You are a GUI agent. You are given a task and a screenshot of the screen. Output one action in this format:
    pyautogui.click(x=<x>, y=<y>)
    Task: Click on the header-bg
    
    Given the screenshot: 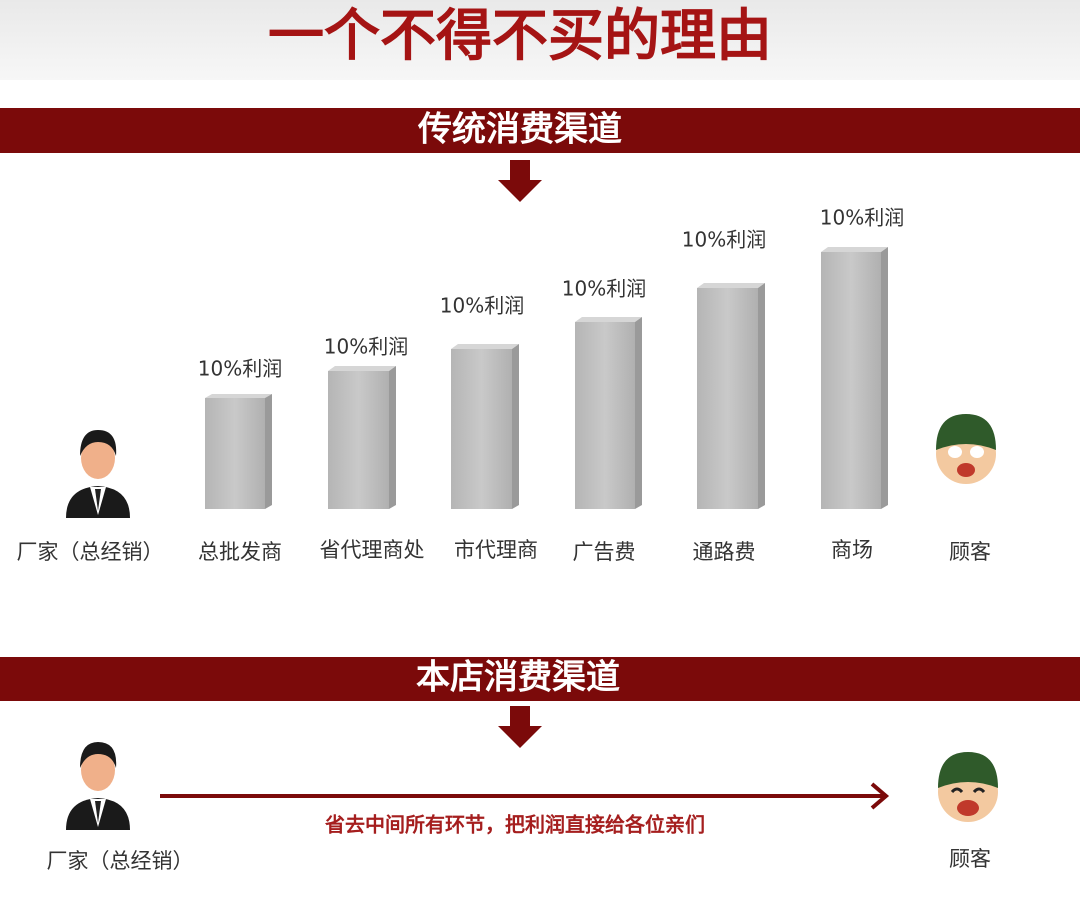 What is the action you would take?
    pyautogui.click(x=540, y=40)
    